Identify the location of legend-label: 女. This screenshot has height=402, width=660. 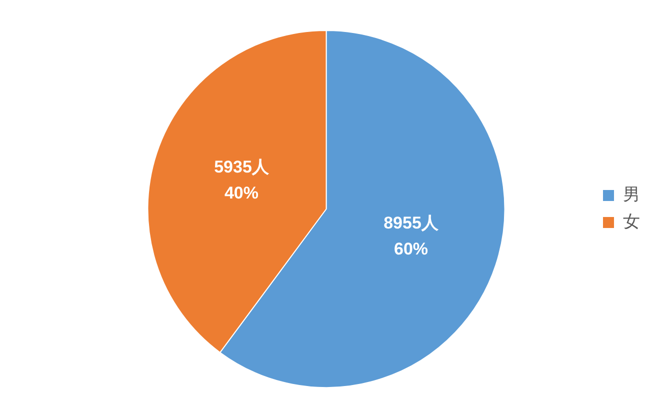
(631, 222).